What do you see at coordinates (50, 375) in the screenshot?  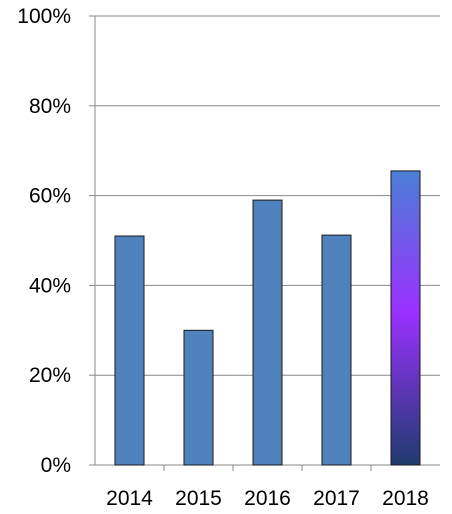 I see `y-tick-label: 20%` at bounding box center [50, 375].